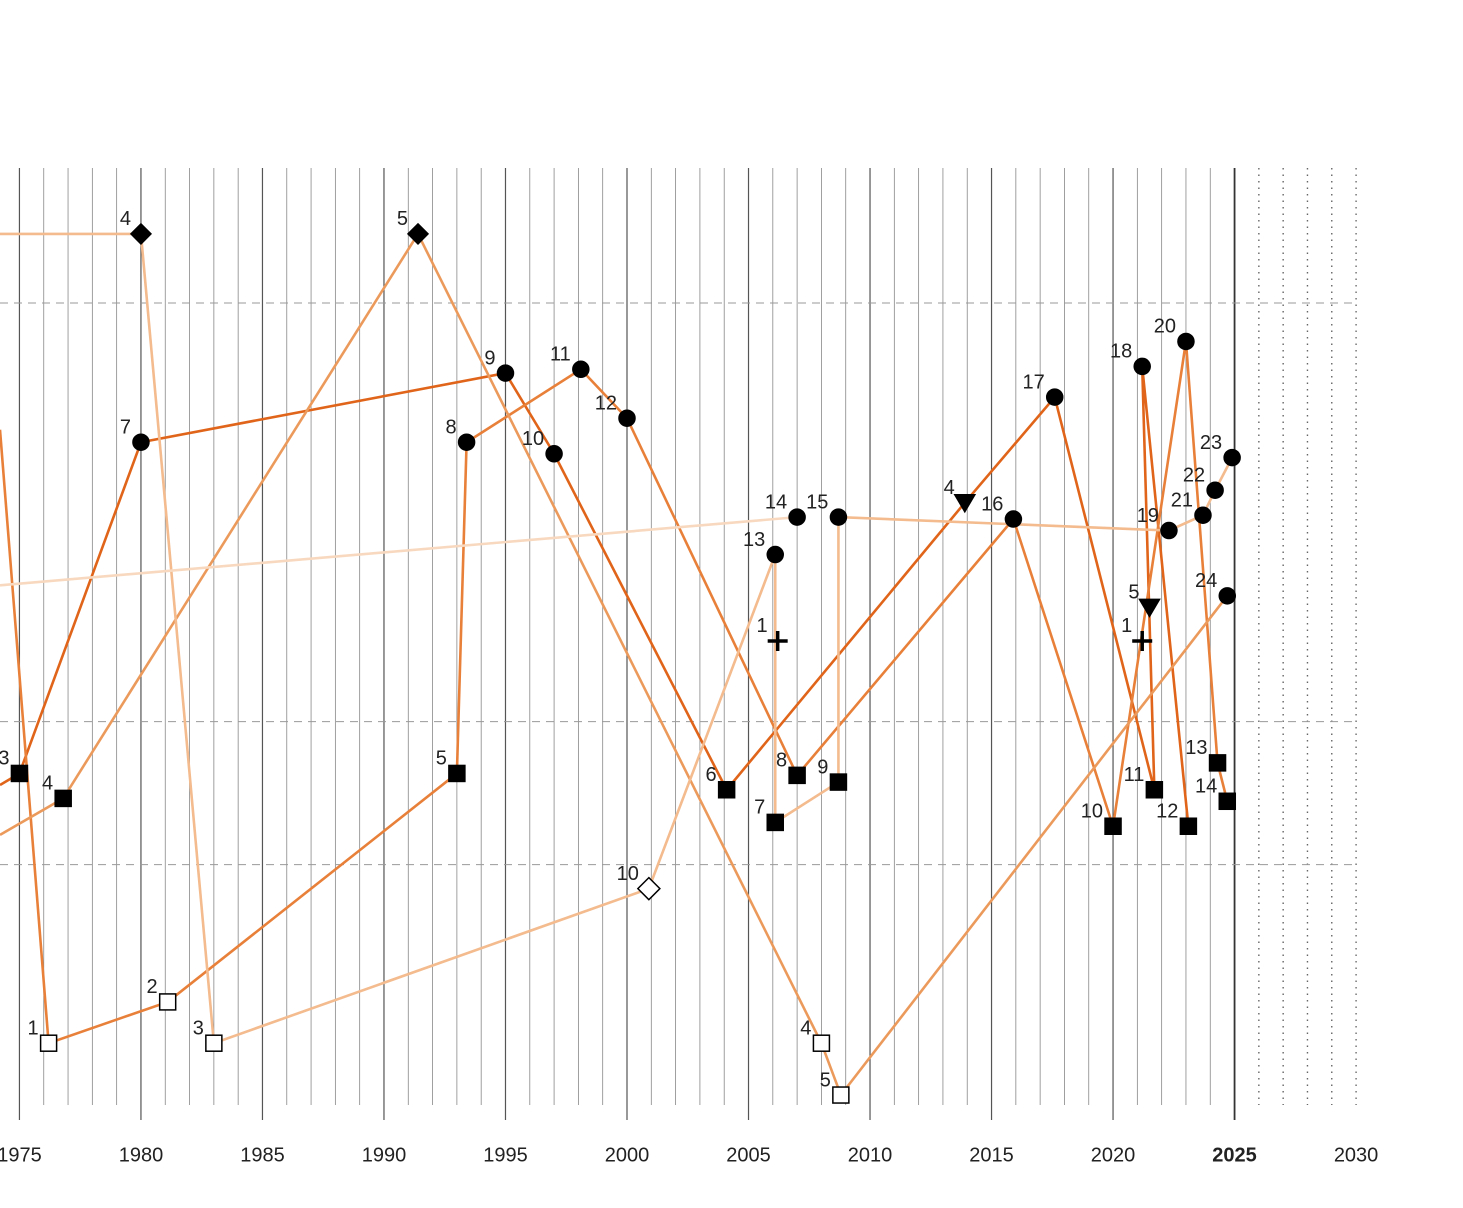  I want to click on point-label: 16, so click(992, 504).